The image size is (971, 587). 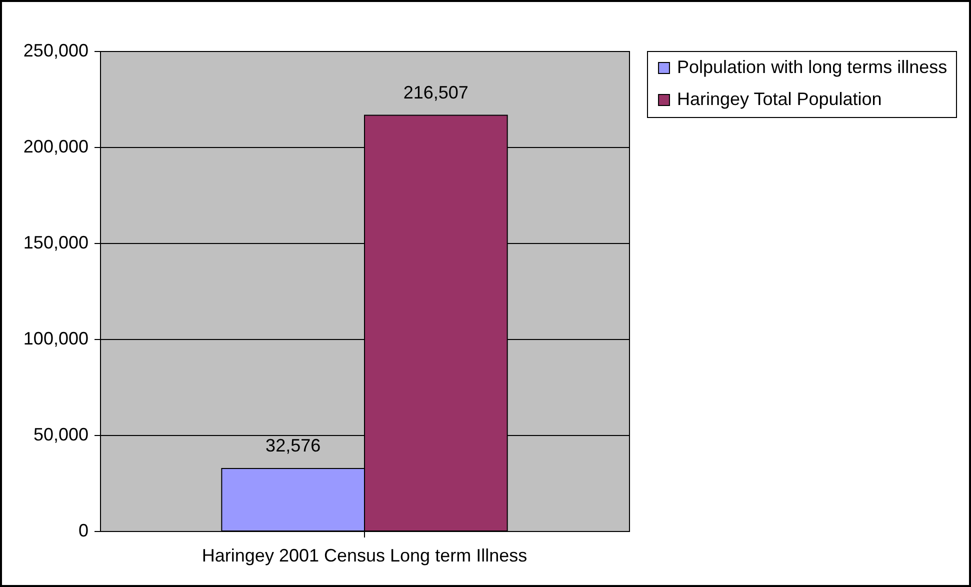 What do you see at coordinates (55, 146) in the screenshot?
I see `y-tick-label: 200,000` at bounding box center [55, 146].